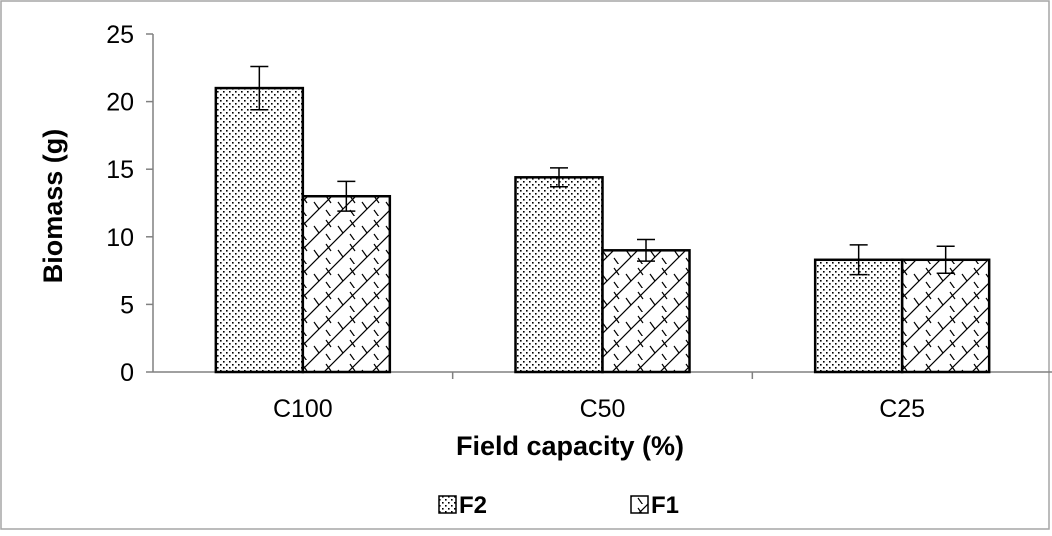 This screenshot has width=1052, height=536. I want to click on bar-f1-c100, so click(346, 284).